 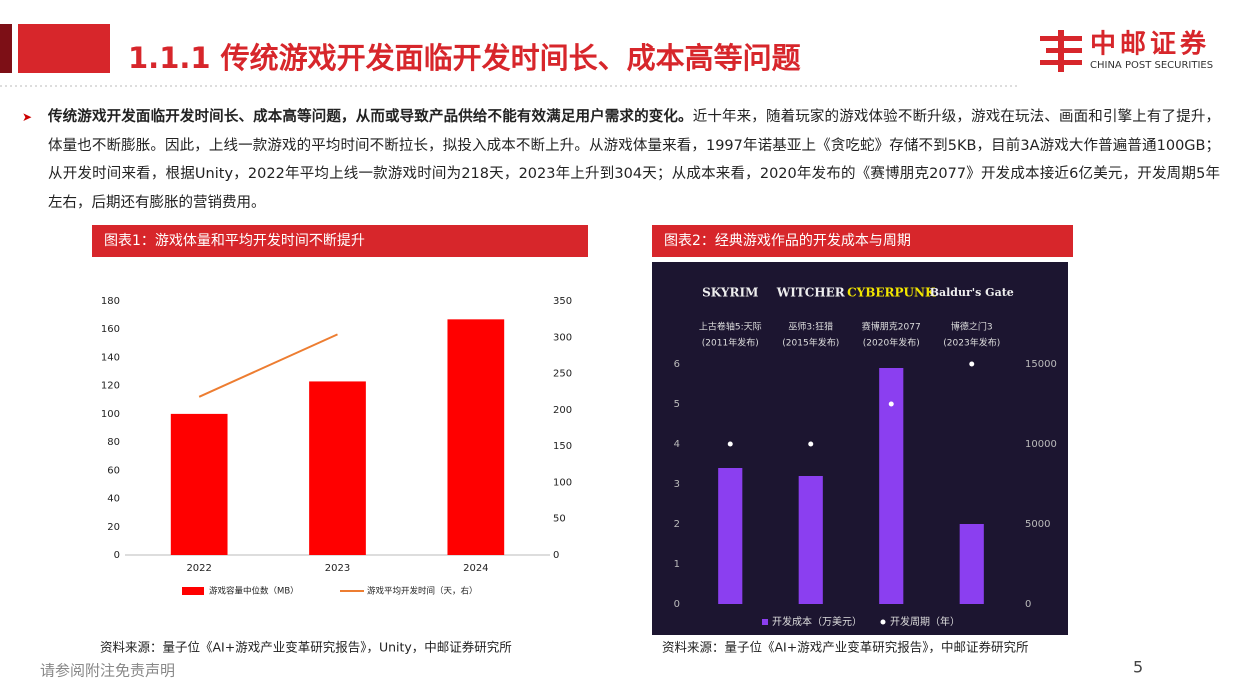 I want to click on brand: 中邮证券, so click(x=1150, y=45).